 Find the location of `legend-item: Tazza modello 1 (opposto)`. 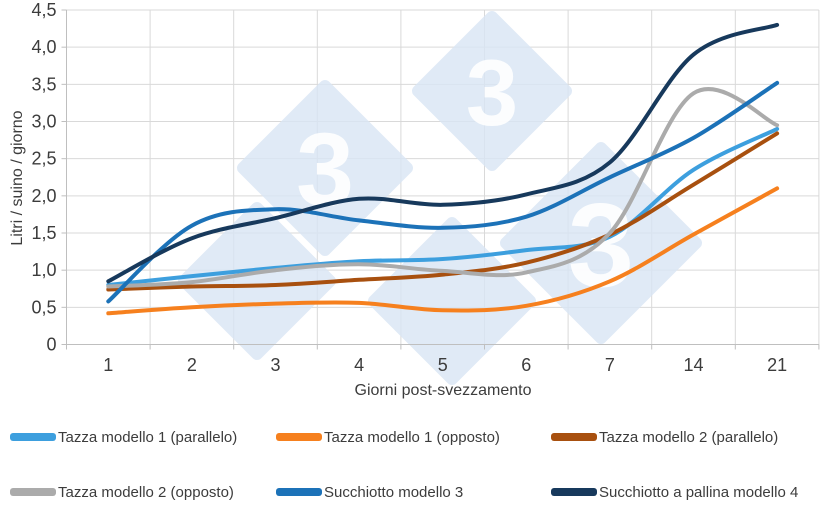

legend-item: Tazza modello 1 (opposto) is located at coordinates (388, 437).